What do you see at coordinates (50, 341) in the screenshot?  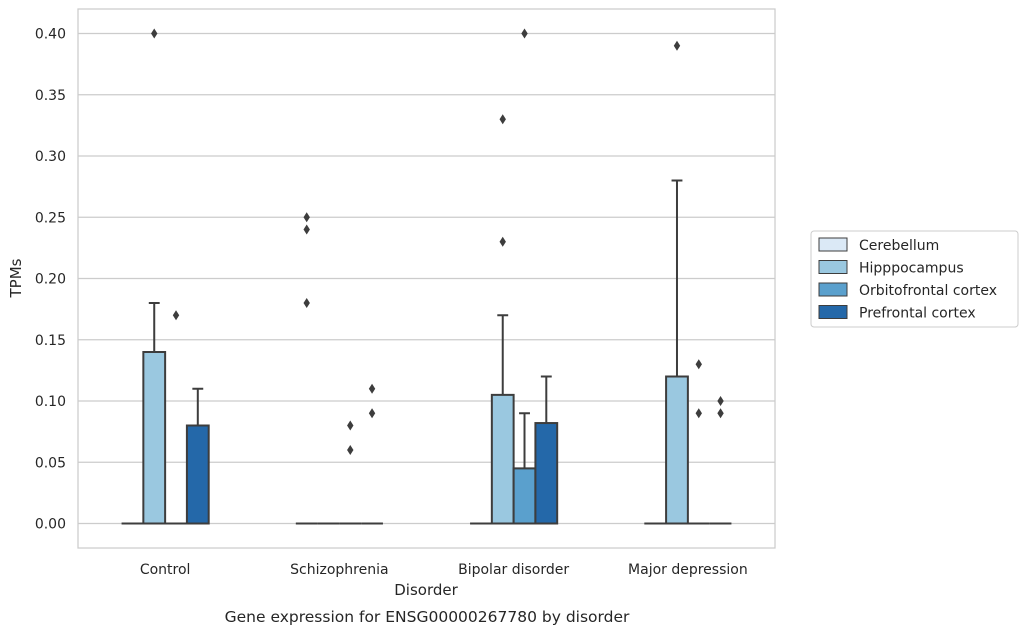 I see `y-tick-label: 0.15` at bounding box center [50, 341].